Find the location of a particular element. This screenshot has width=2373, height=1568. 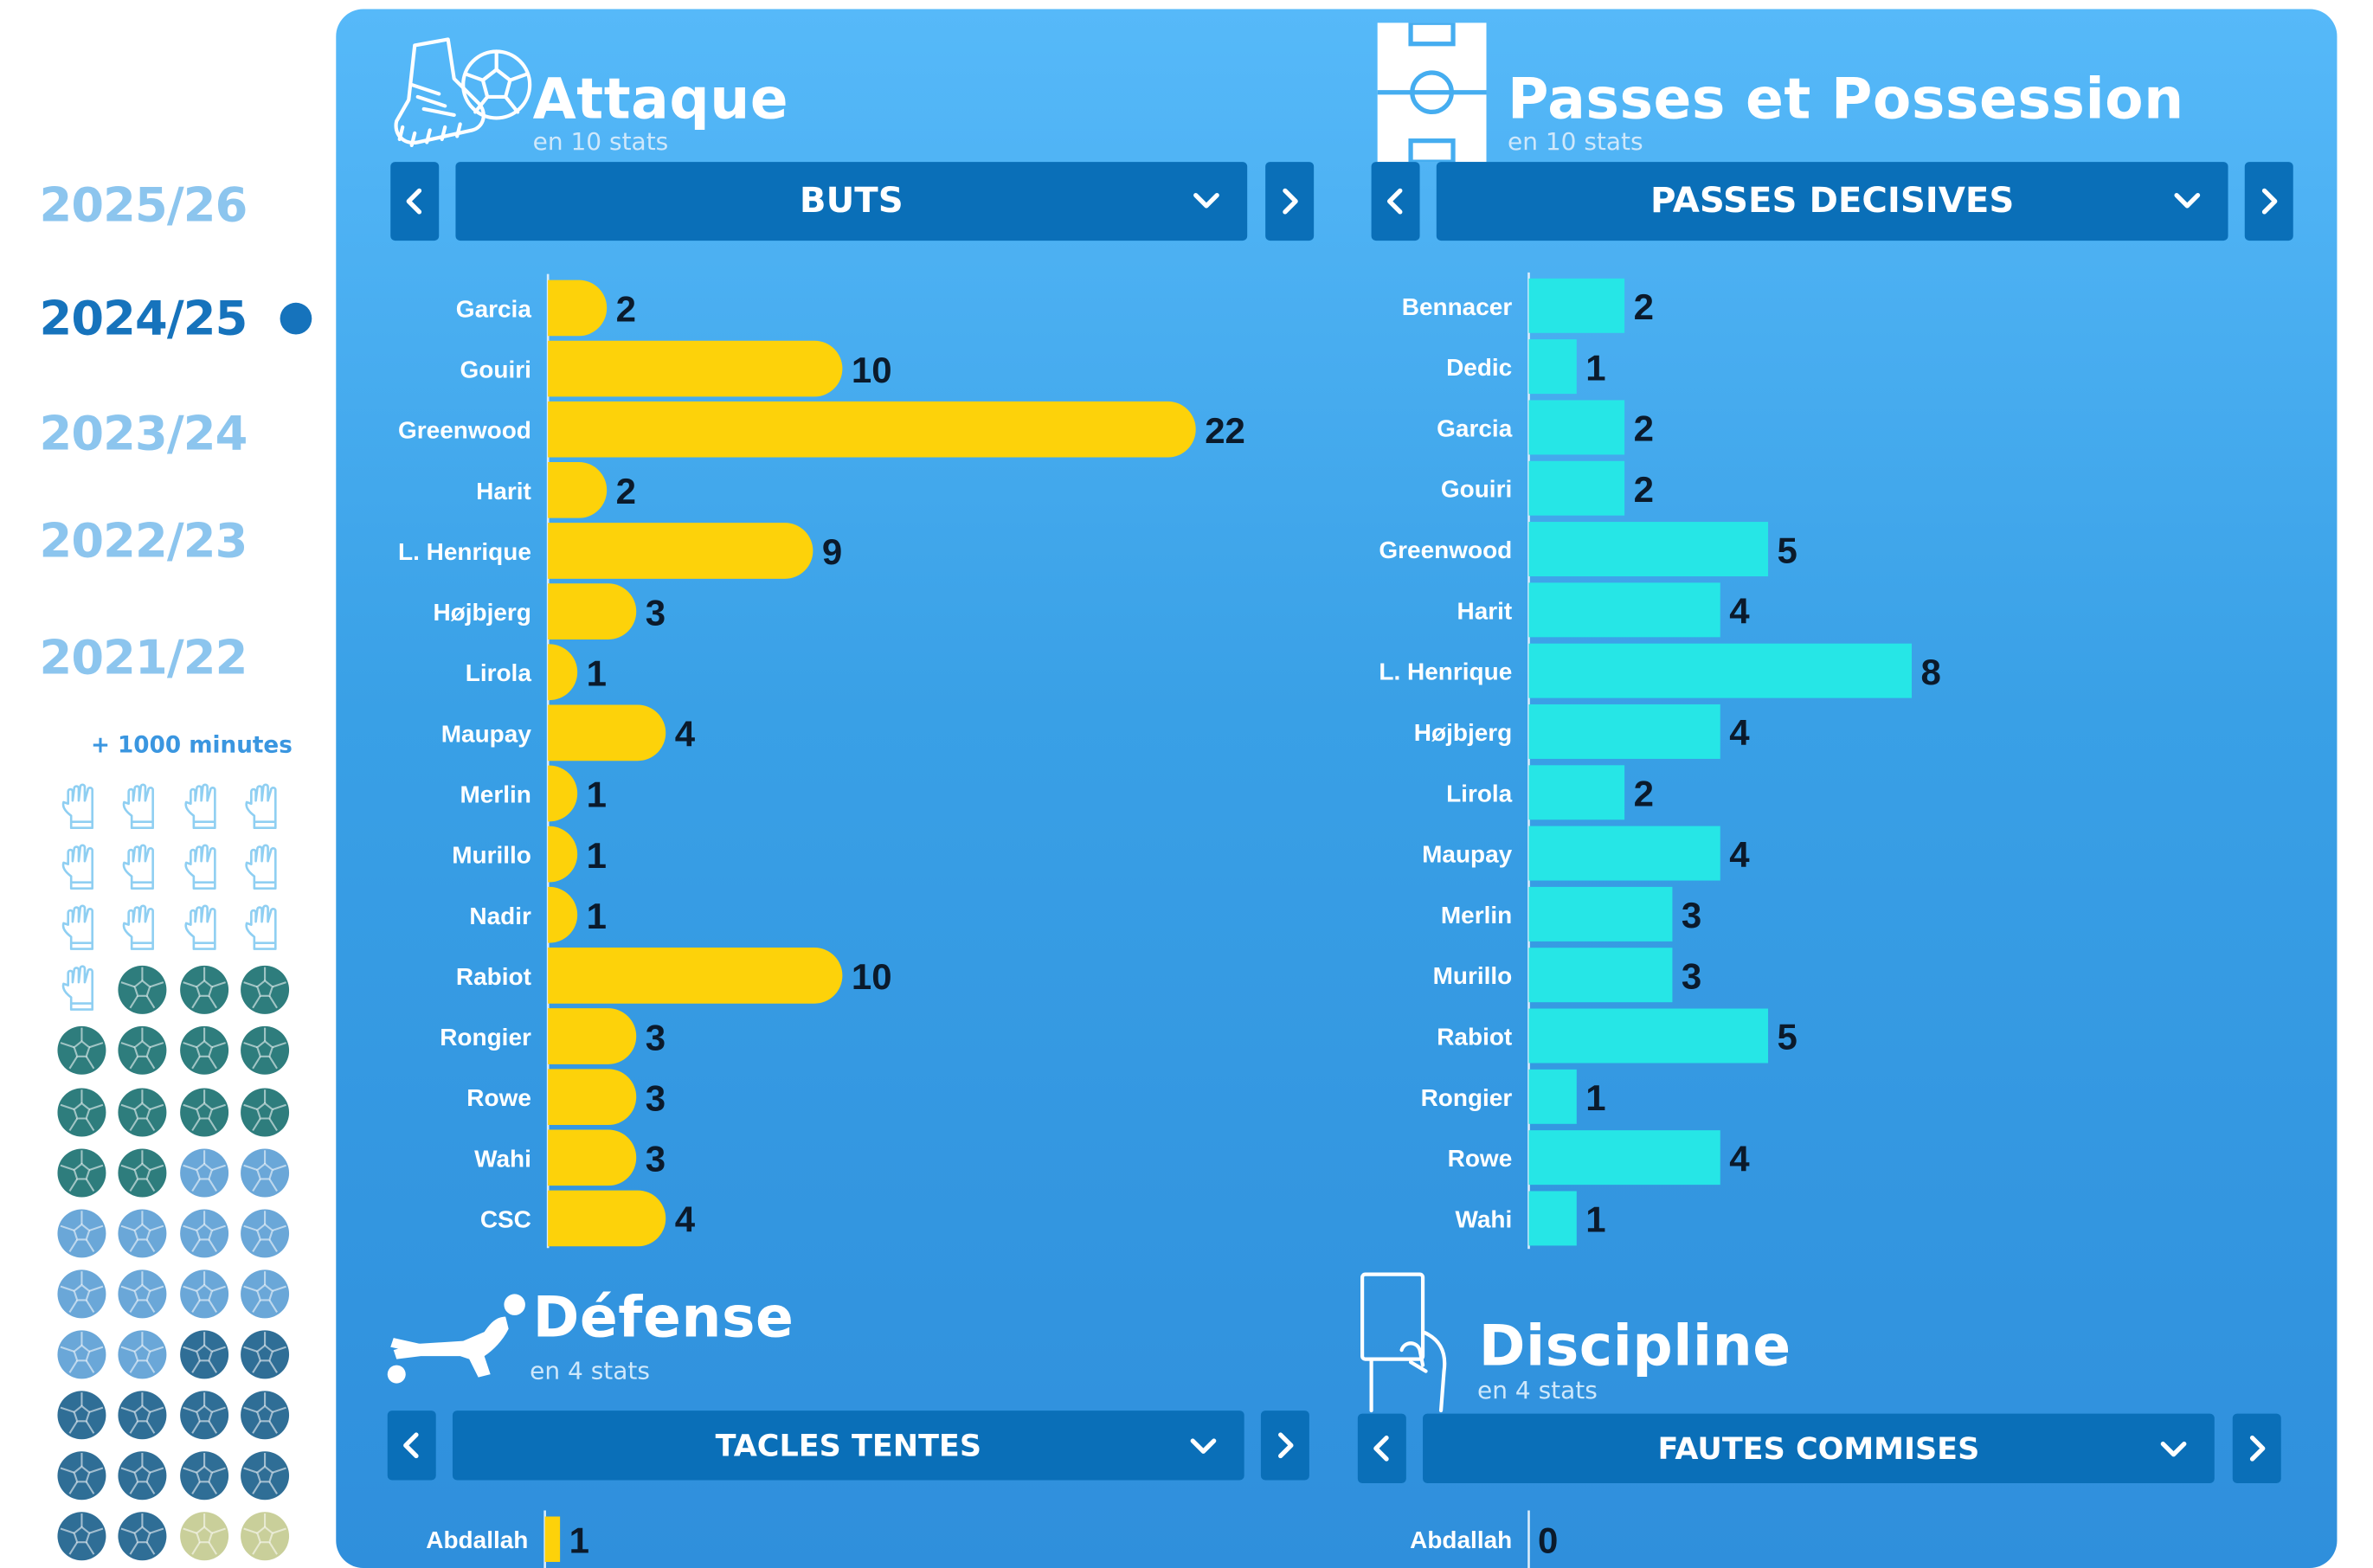

passes-prev-button is located at coordinates (1395, 201).